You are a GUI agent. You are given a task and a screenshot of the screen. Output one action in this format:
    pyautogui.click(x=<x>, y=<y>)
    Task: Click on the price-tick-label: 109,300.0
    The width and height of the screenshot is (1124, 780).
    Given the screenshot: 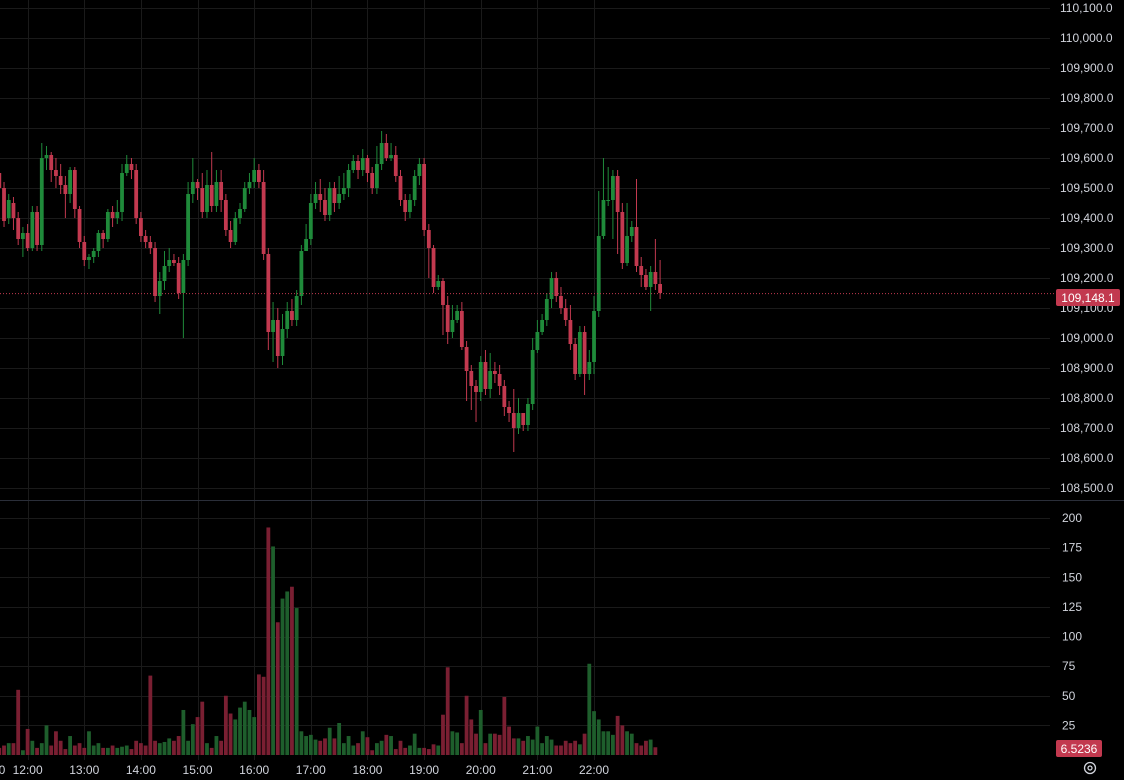 What is the action you would take?
    pyautogui.click(x=1087, y=248)
    